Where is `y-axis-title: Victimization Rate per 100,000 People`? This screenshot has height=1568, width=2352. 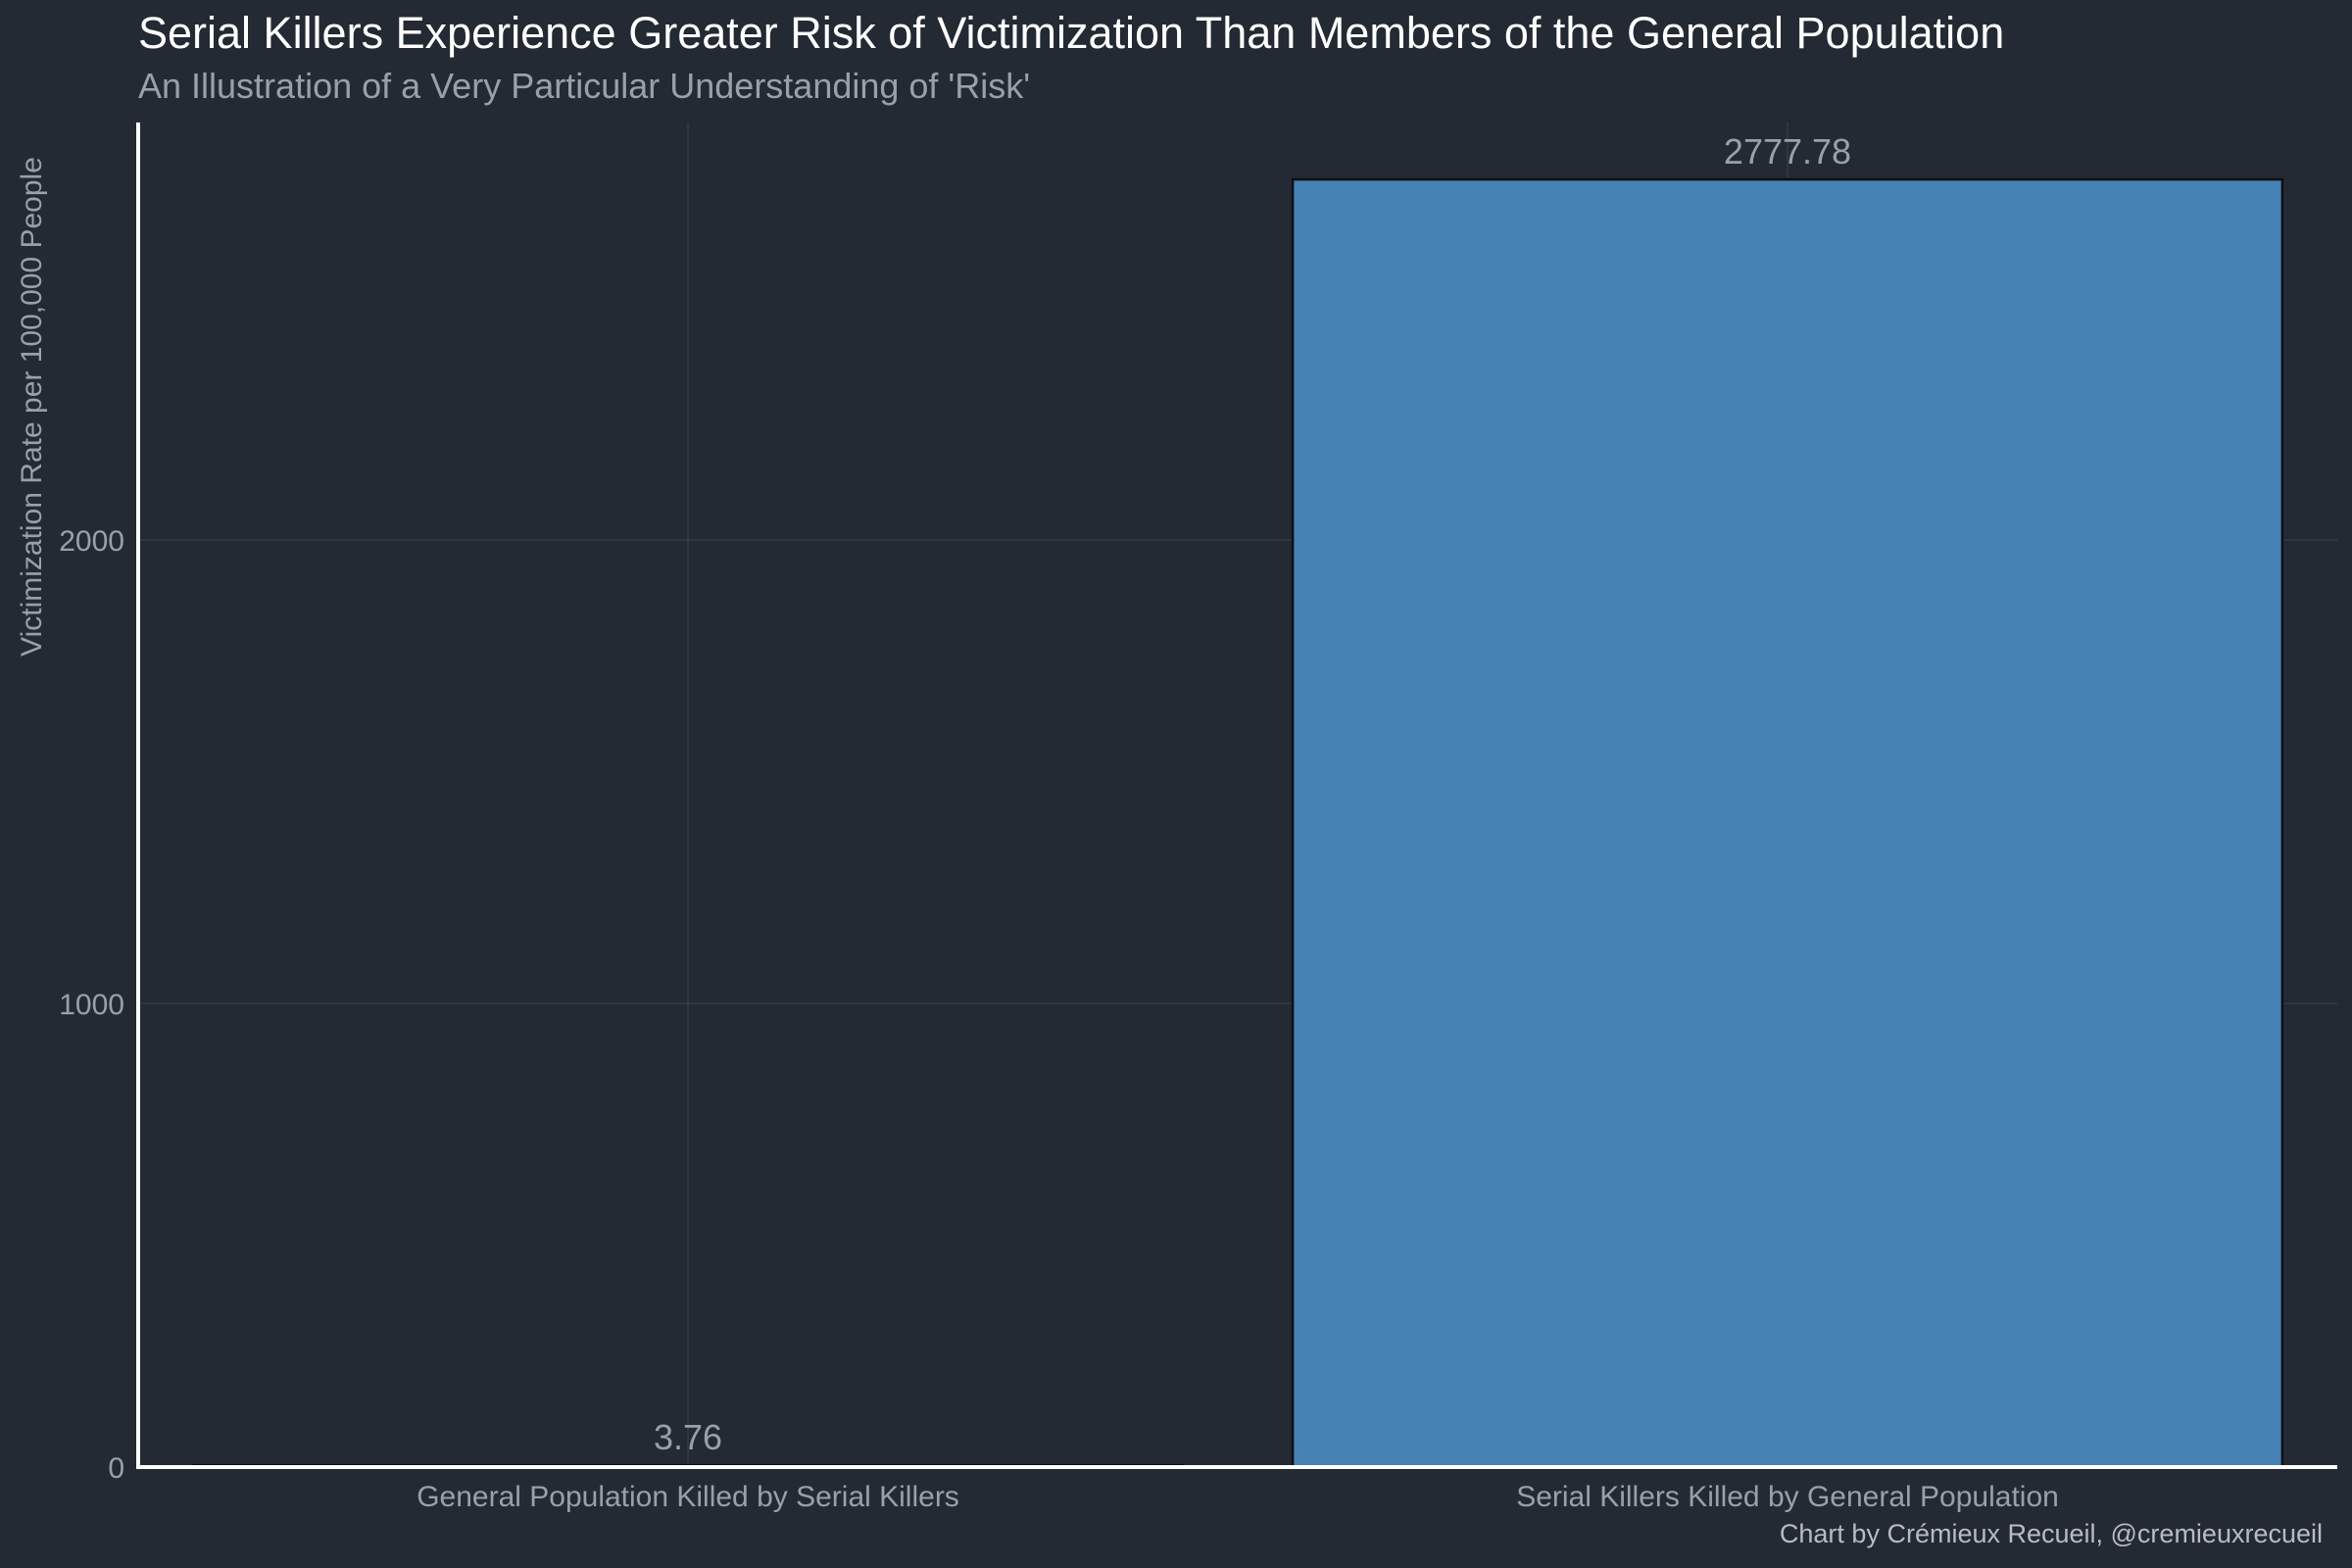 y-axis-title: Victimization Rate per 100,000 People is located at coordinates (32, 407).